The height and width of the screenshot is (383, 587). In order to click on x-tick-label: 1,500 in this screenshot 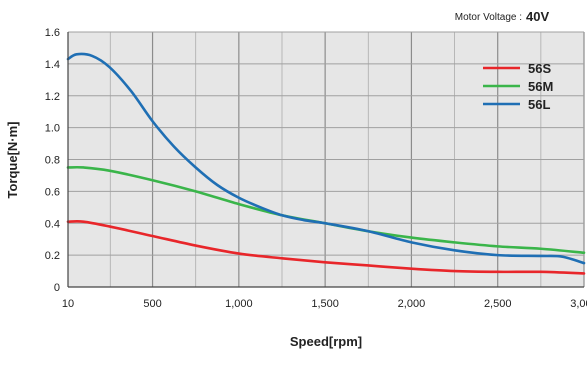, I will do `click(325, 304)`.